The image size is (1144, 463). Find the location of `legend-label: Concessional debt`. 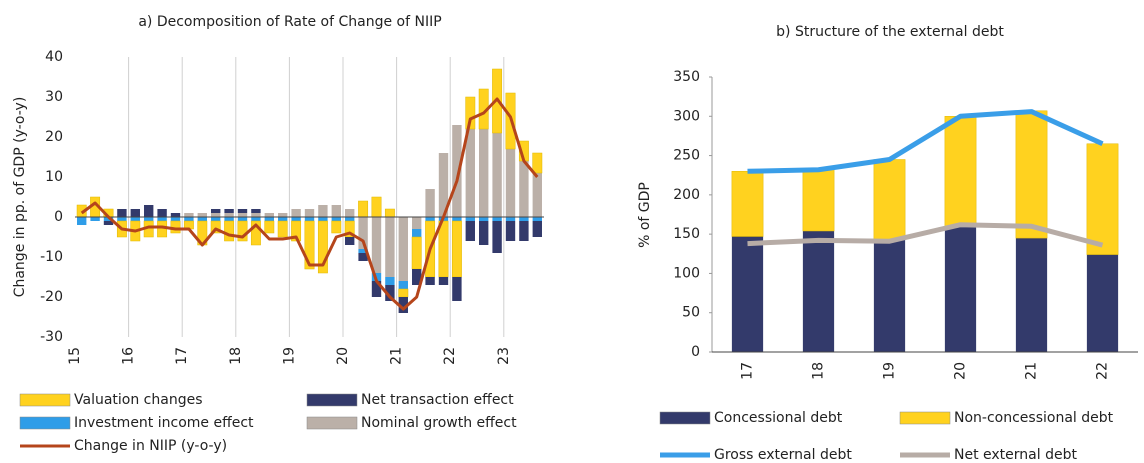

legend-label: Concessional debt is located at coordinates (778, 418).